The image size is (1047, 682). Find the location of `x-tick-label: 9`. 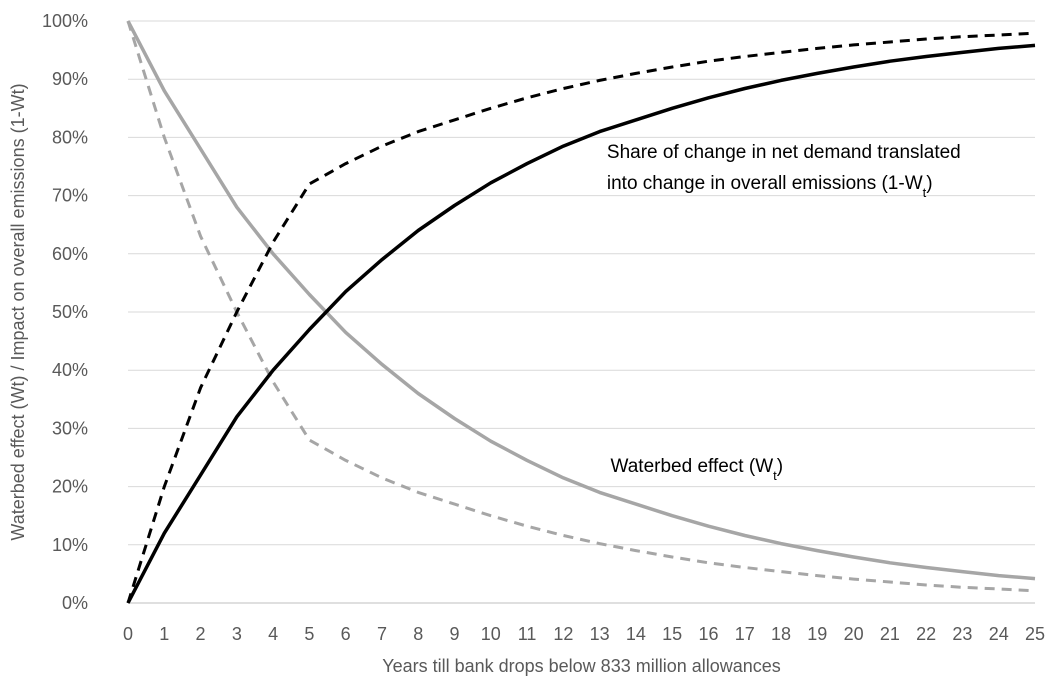

x-tick-label: 9 is located at coordinates (455, 634).